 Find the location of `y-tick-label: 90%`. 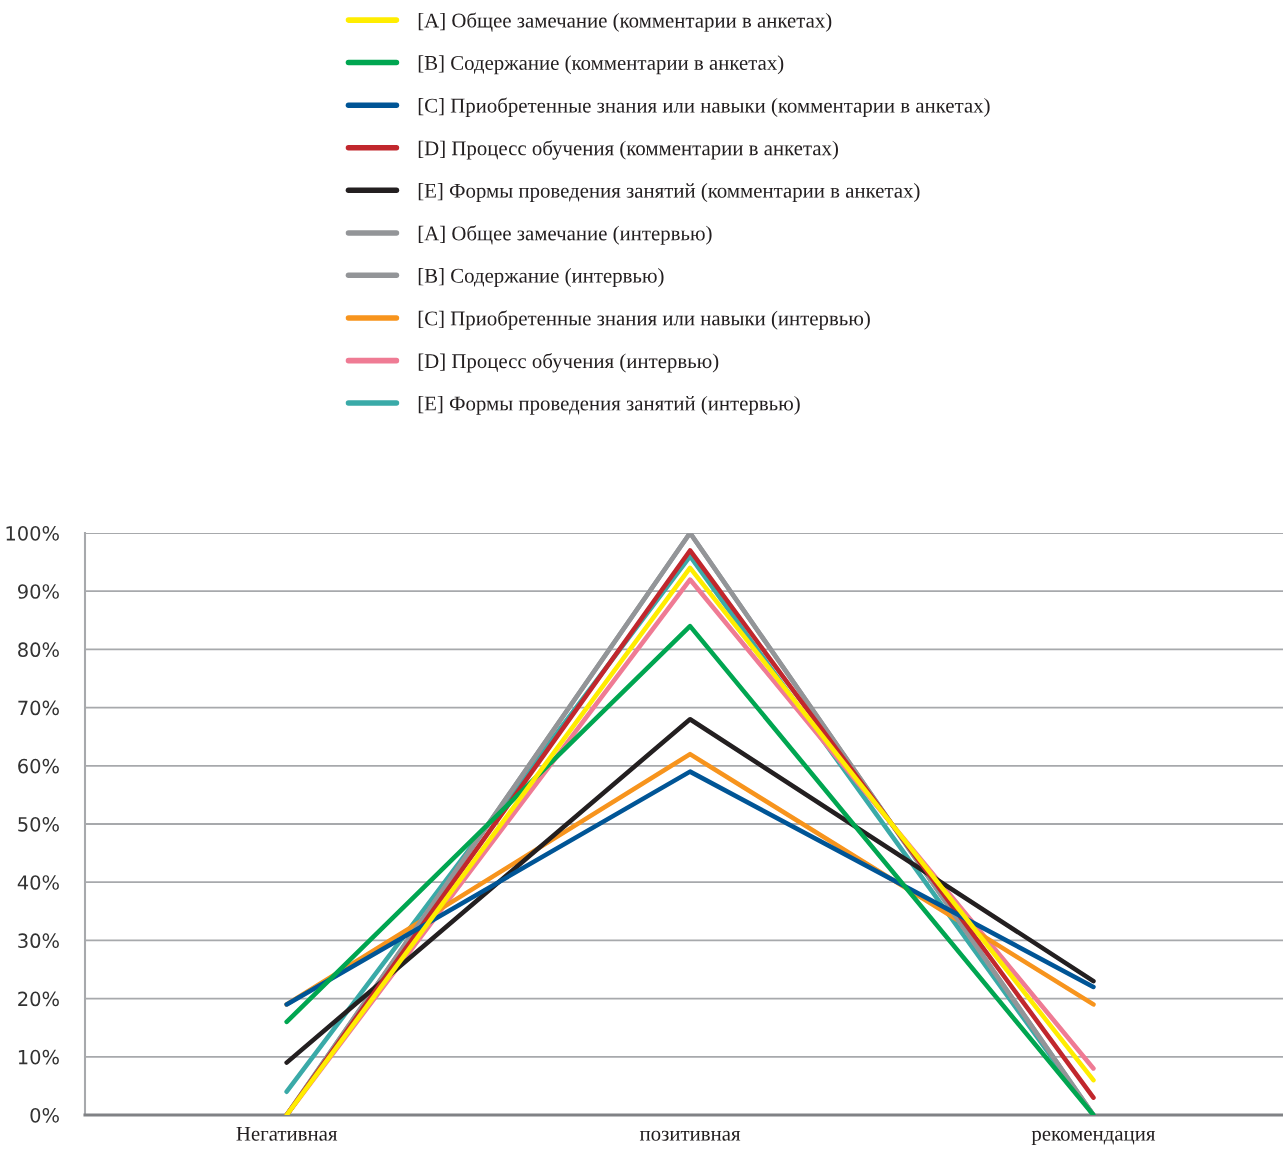

y-tick-label: 90% is located at coordinates (38, 591).